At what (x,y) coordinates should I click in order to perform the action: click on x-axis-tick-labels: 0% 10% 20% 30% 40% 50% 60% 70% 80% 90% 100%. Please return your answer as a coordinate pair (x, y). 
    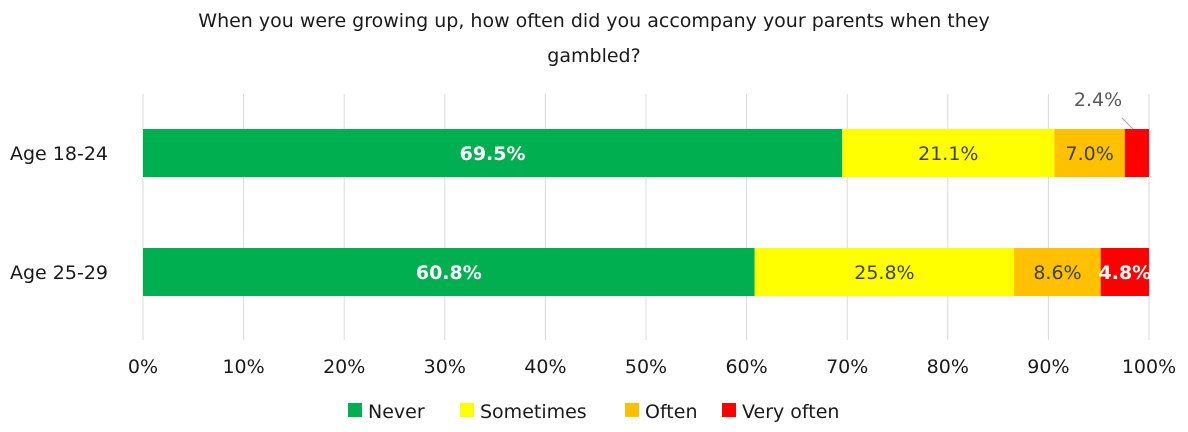
    Looking at the image, I should click on (652, 367).